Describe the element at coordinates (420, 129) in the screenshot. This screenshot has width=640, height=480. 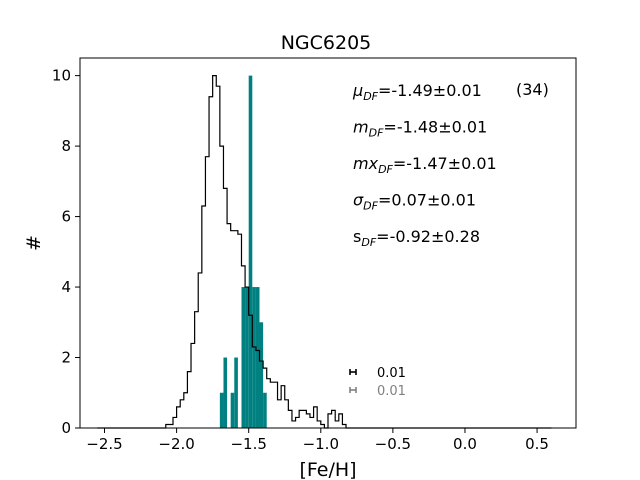
I see `stat-line: mDF=-1.48±0.01` at that location.